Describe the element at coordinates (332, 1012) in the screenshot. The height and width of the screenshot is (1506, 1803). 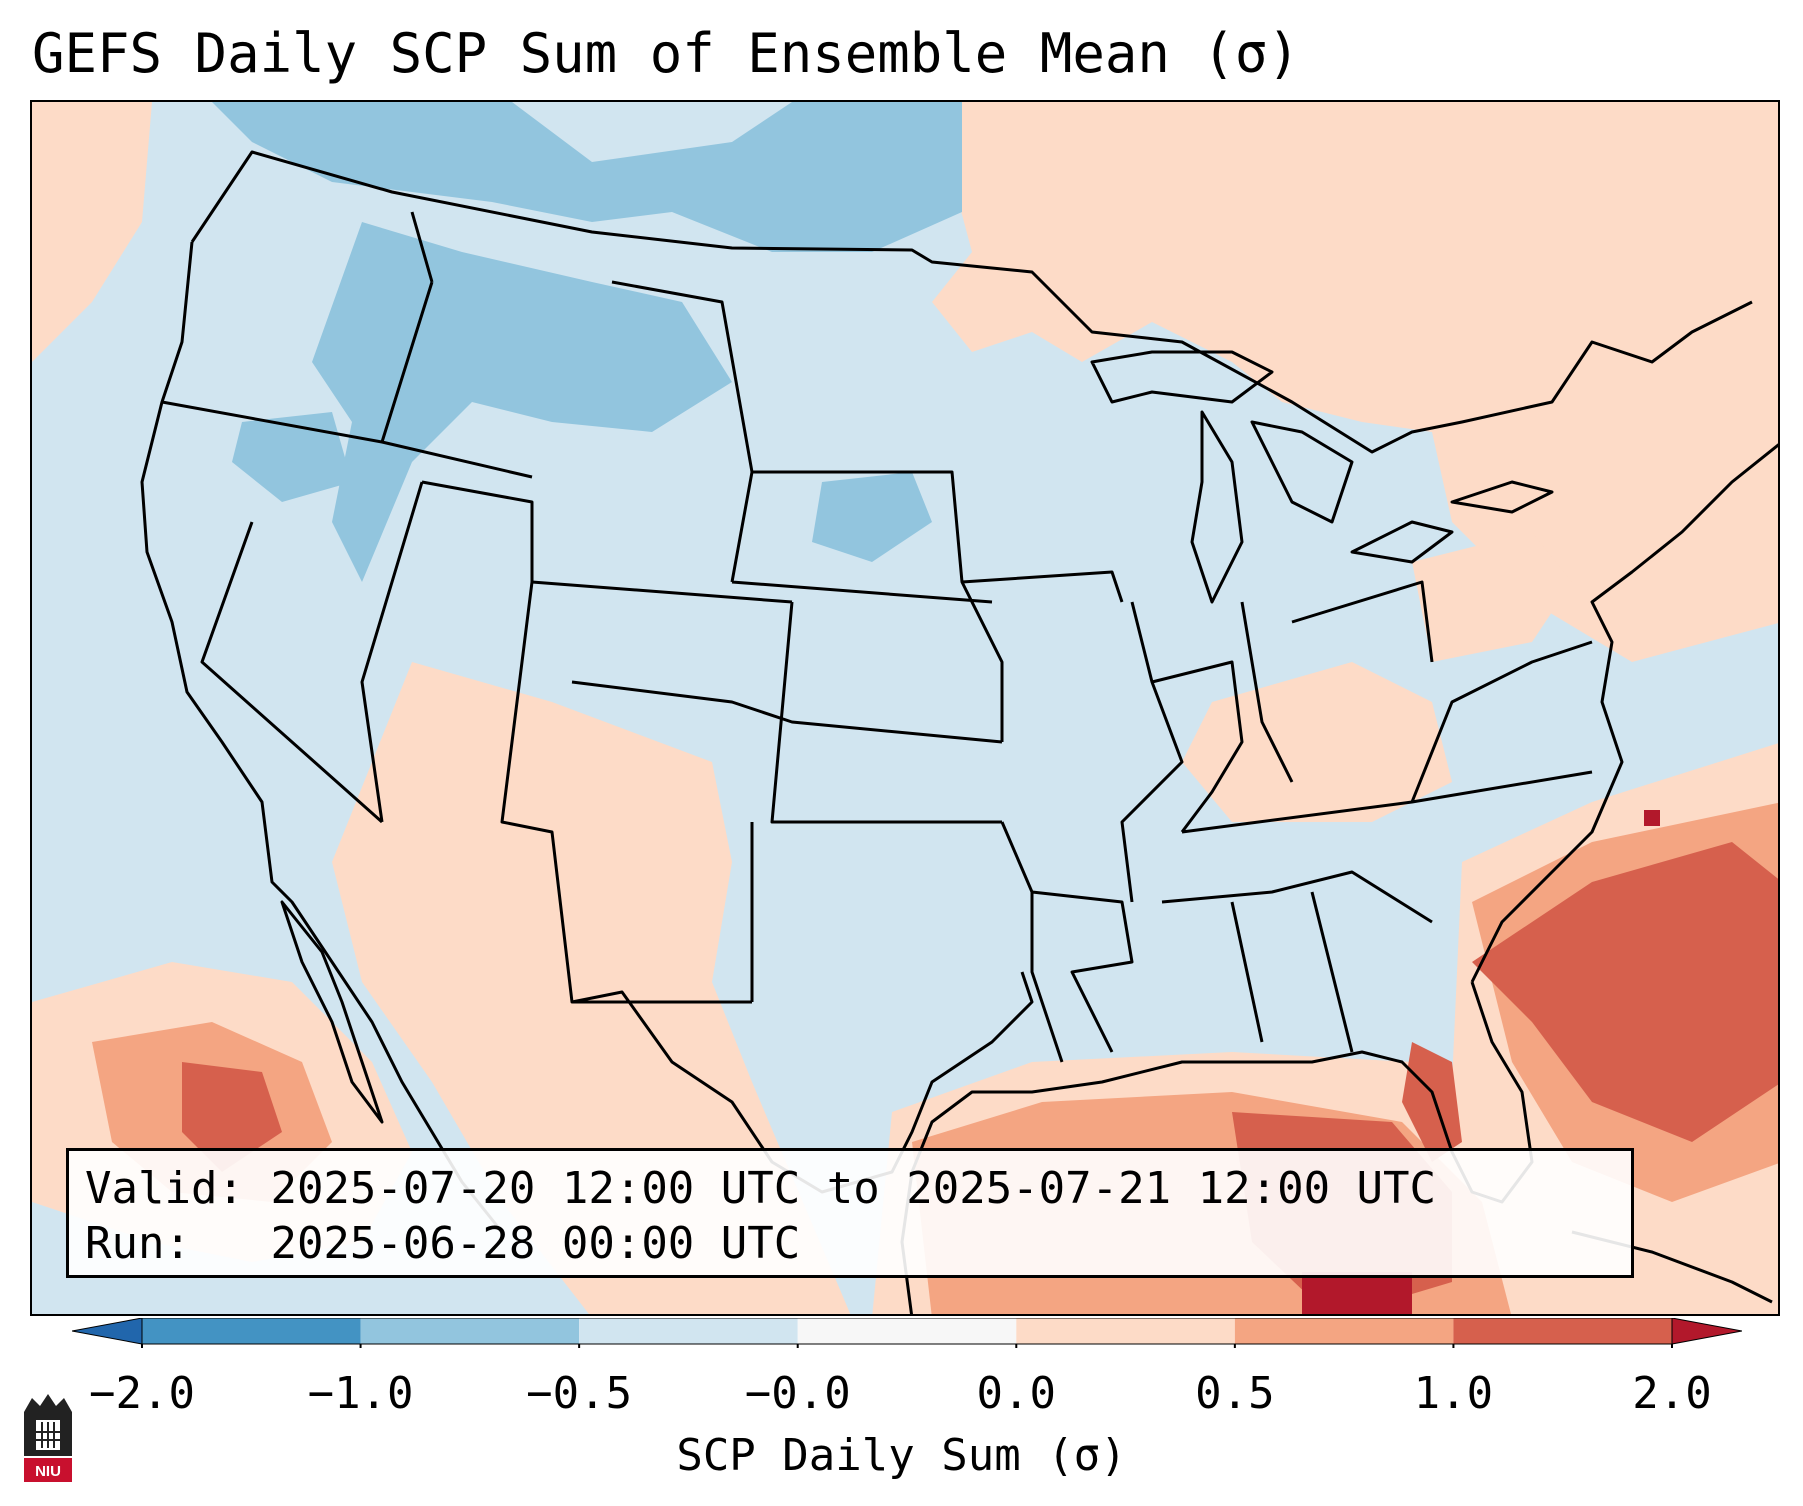
I see `baja-california` at that location.